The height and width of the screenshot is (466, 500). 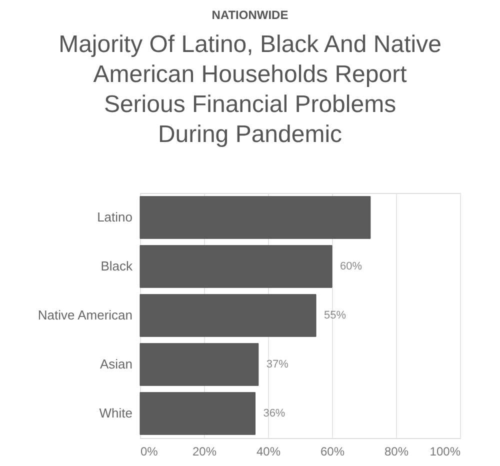 What do you see at coordinates (149, 451) in the screenshot?
I see `x-tick-label: 0%` at bounding box center [149, 451].